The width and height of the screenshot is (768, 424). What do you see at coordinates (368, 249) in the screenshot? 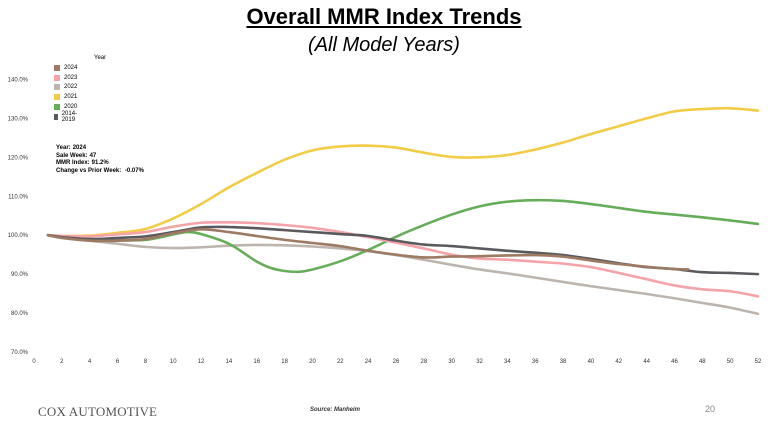
I see `series-line-2024` at bounding box center [368, 249].